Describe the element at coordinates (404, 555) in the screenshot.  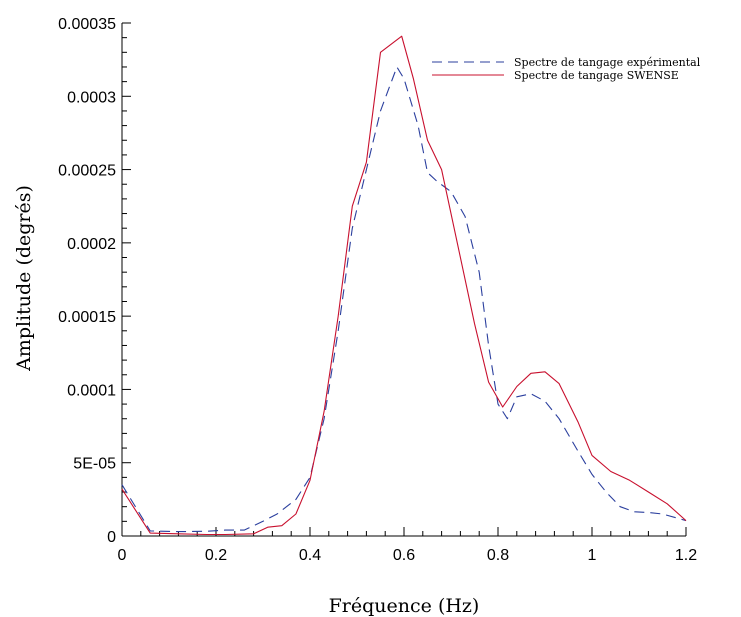
I see `x-tick-label: 0.6` at that location.